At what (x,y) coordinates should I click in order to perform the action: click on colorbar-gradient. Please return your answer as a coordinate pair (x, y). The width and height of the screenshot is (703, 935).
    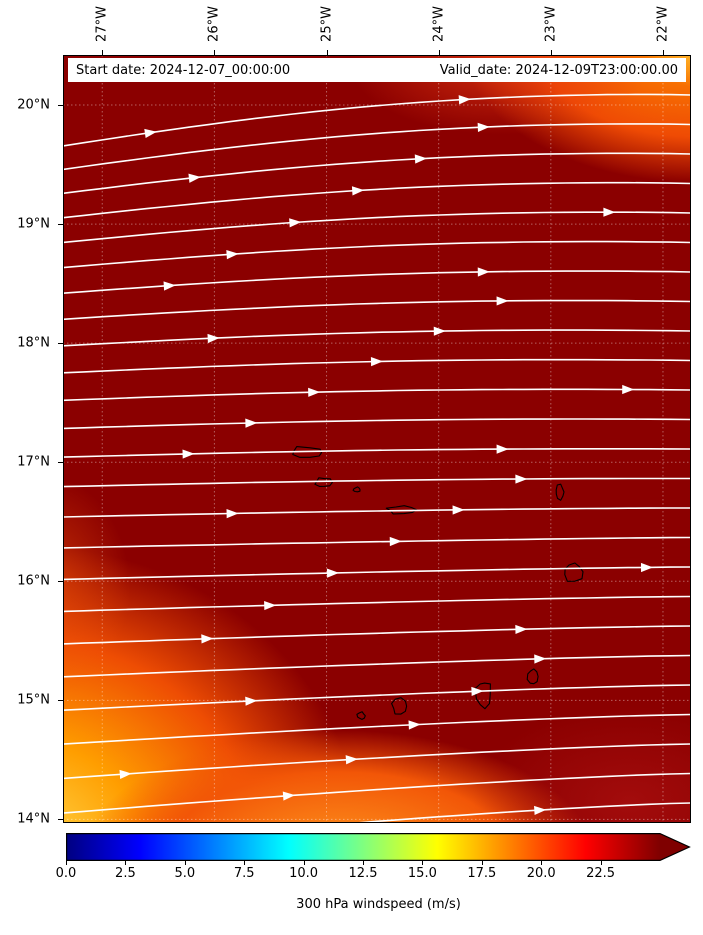
    Looking at the image, I should click on (378, 847).